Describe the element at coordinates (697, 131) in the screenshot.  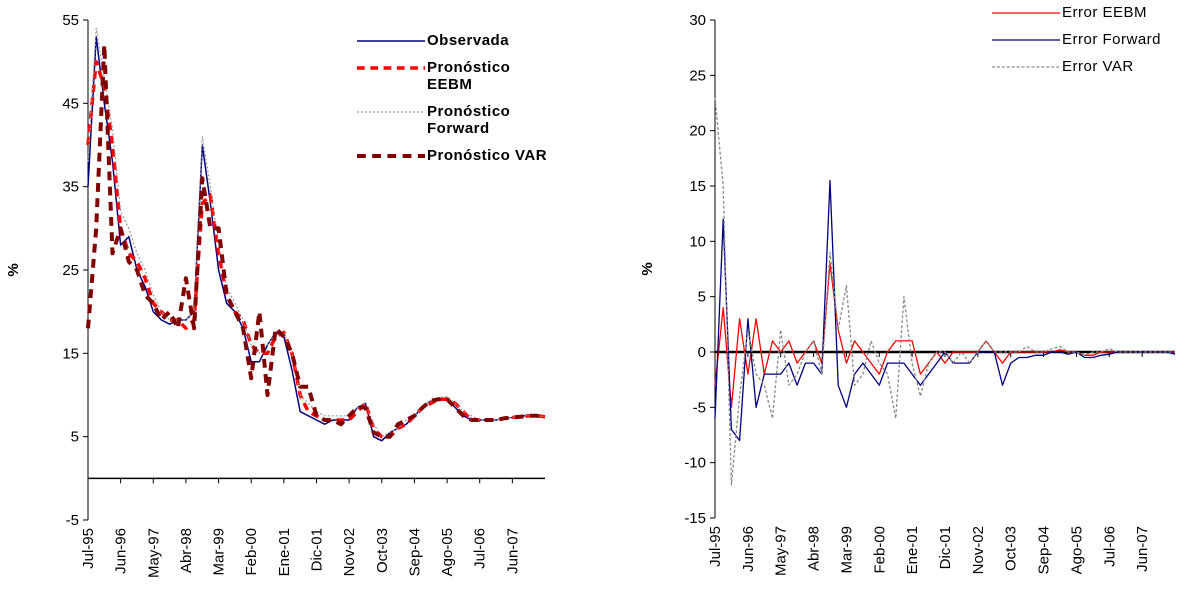
I see `y-tick-label: 20` at that location.